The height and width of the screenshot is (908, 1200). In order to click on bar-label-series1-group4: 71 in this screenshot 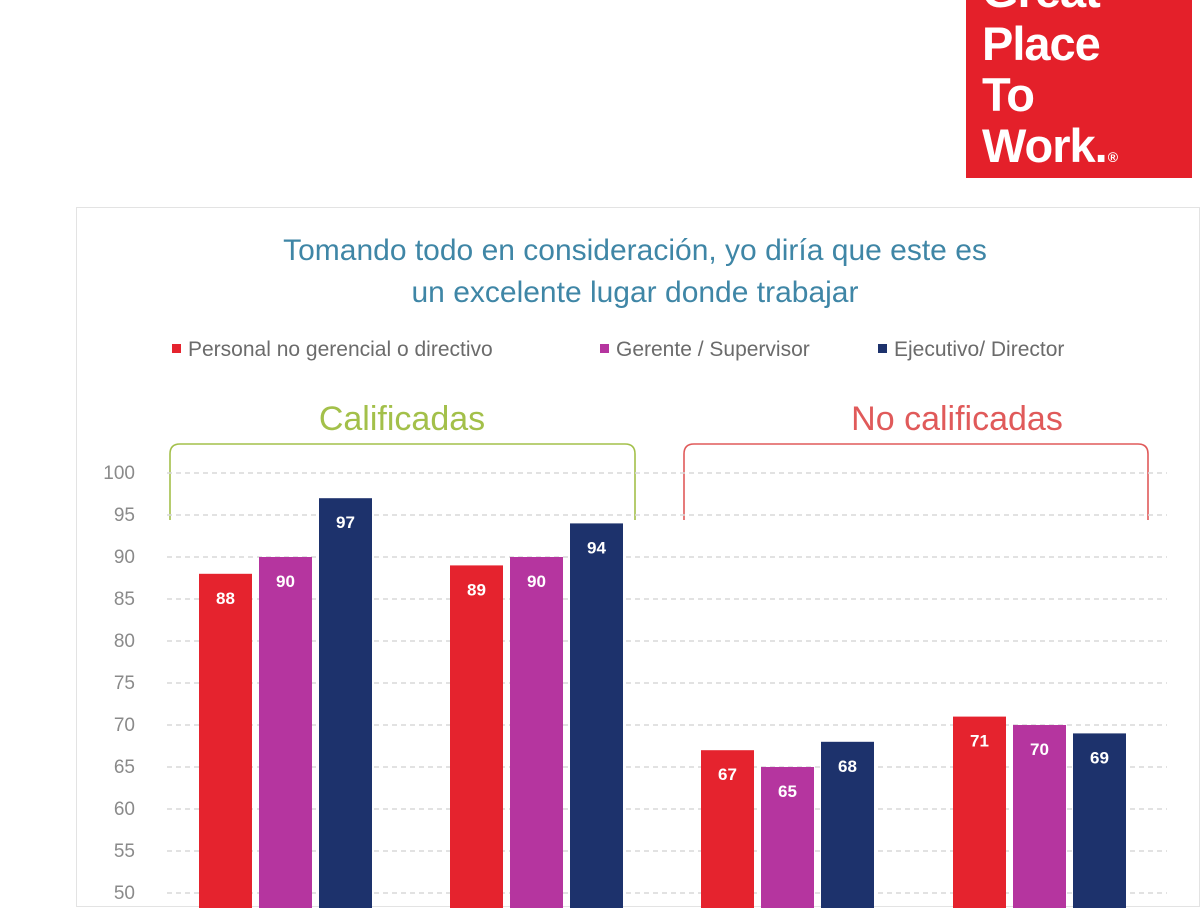, I will do `click(979, 741)`.